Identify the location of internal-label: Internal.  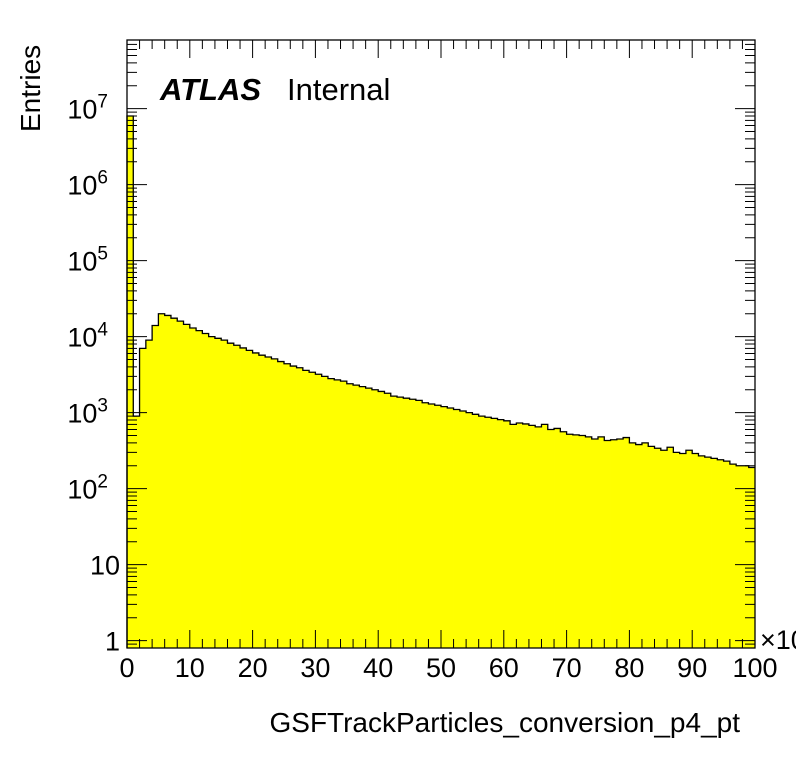
(338, 89).